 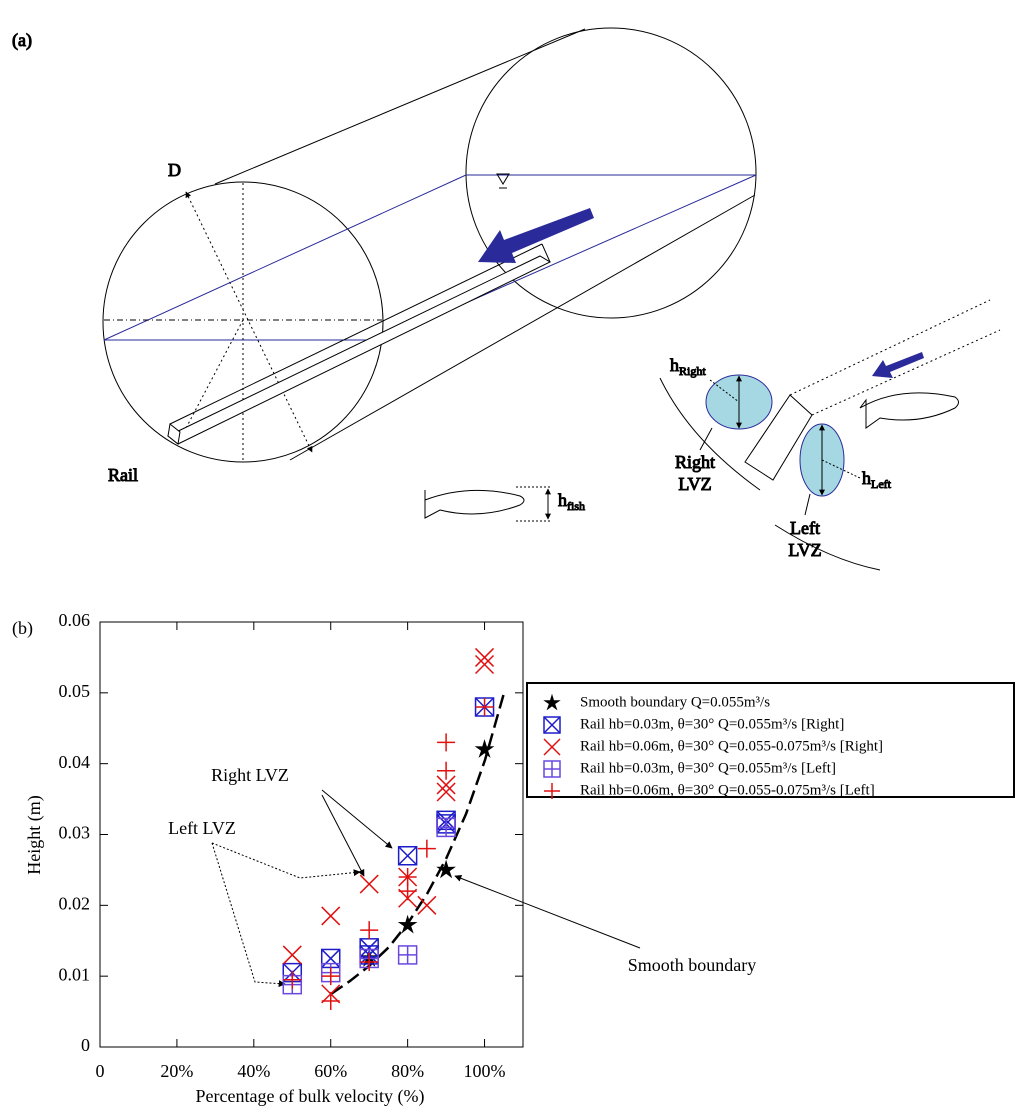 I want to click on rail-end, so click(x=174, y=434).